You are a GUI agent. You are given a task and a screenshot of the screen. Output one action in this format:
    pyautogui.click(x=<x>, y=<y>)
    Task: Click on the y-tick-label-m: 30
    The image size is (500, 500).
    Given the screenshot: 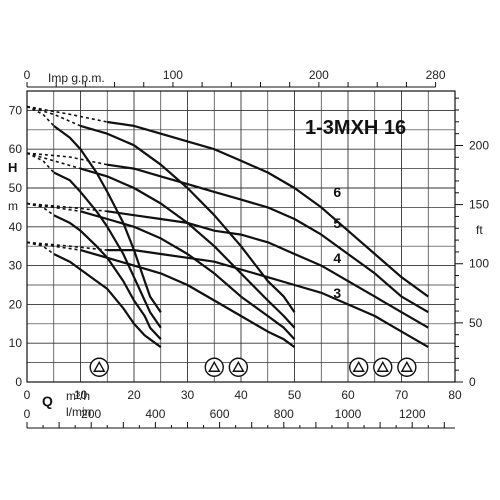 What is the action you would take?
    pyautogui.click(x=16, y=266)
    